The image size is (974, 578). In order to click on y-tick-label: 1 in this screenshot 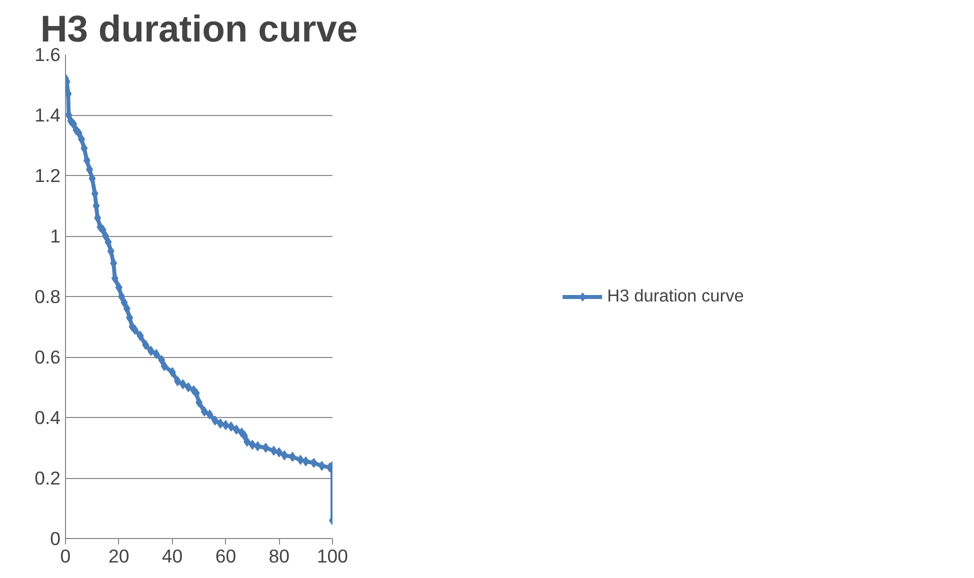, I will do `click(55, 236)`.